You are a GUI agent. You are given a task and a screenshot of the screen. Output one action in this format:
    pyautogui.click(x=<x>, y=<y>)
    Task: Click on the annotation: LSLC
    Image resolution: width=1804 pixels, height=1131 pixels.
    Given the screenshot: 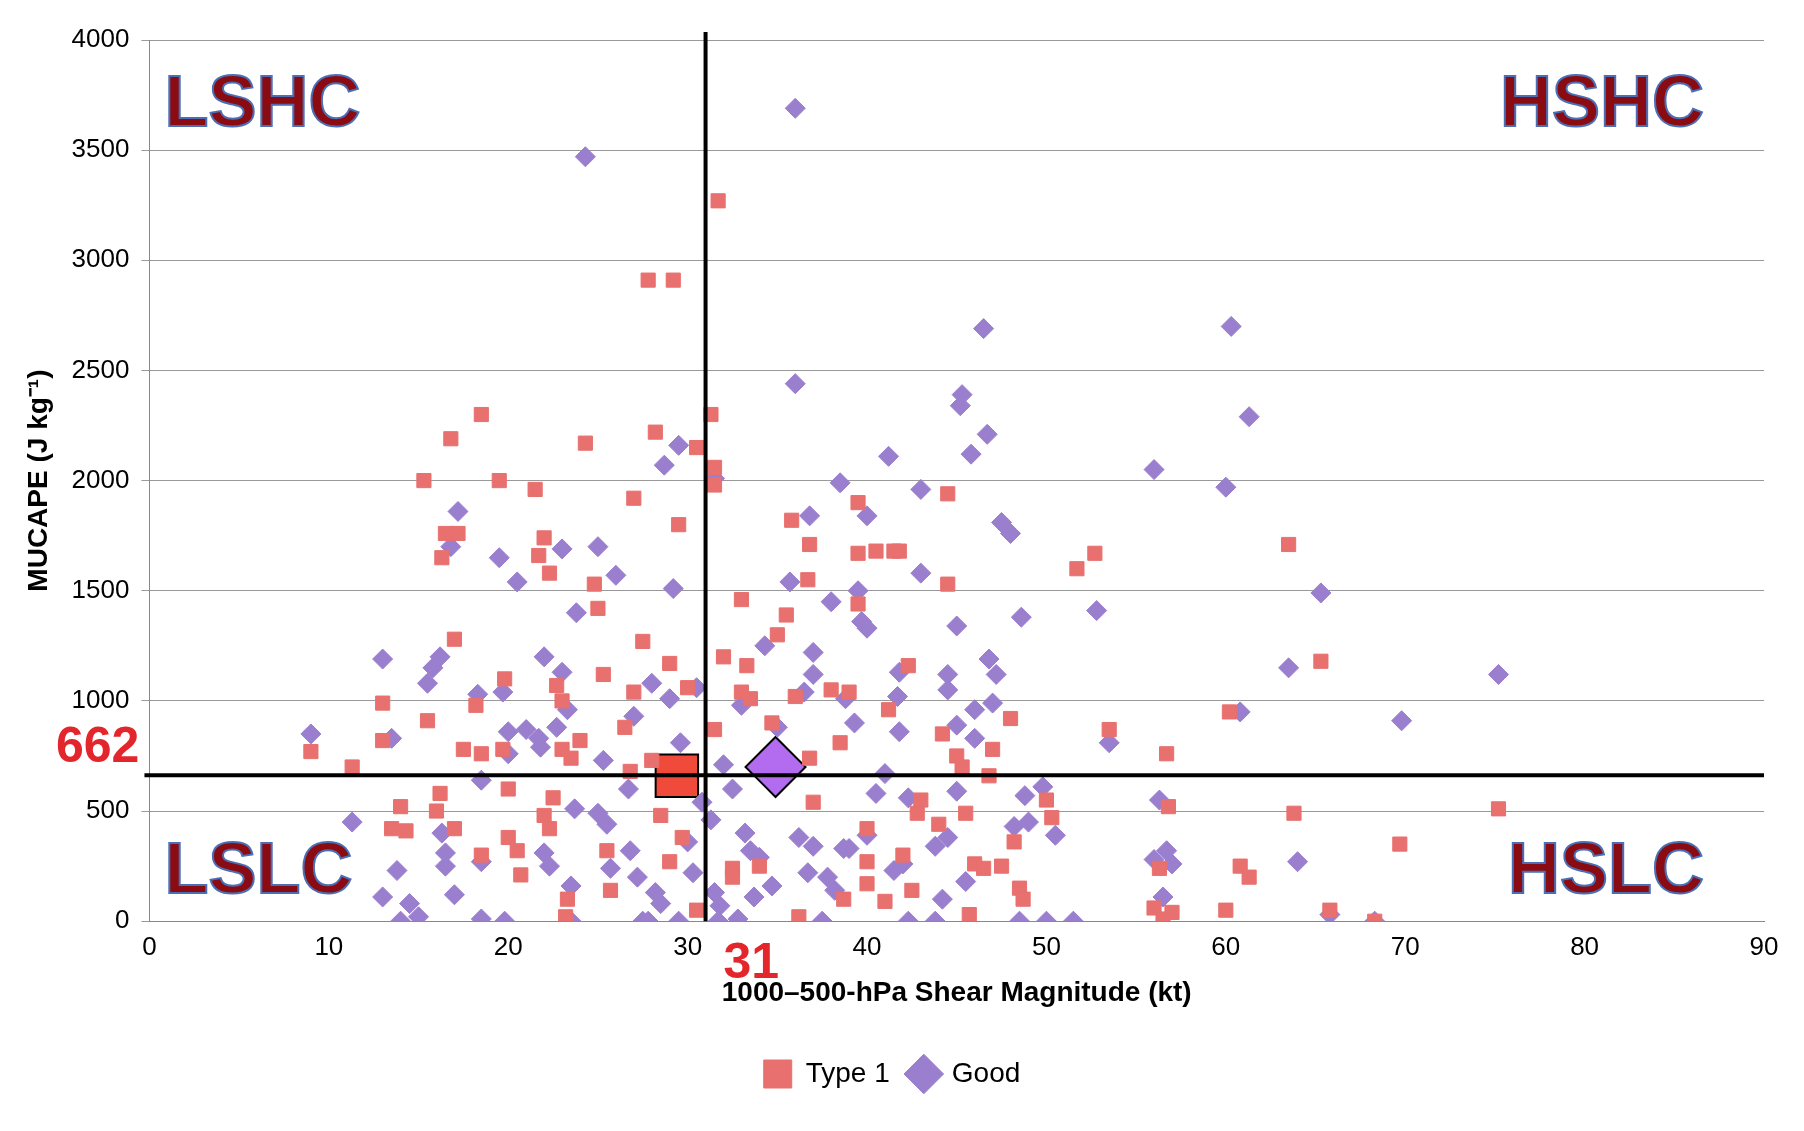 What is the action you would take?
    pyautogui.click(x=258, y=868)
    